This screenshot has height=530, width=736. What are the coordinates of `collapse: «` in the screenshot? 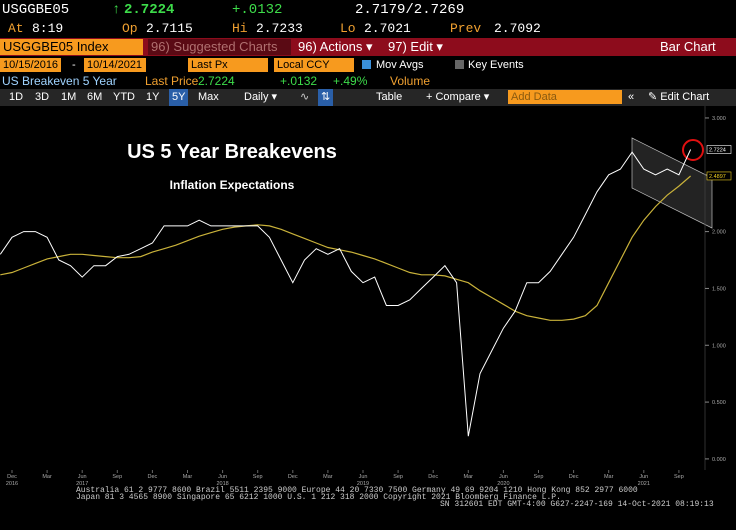 It's located at (631, 97).